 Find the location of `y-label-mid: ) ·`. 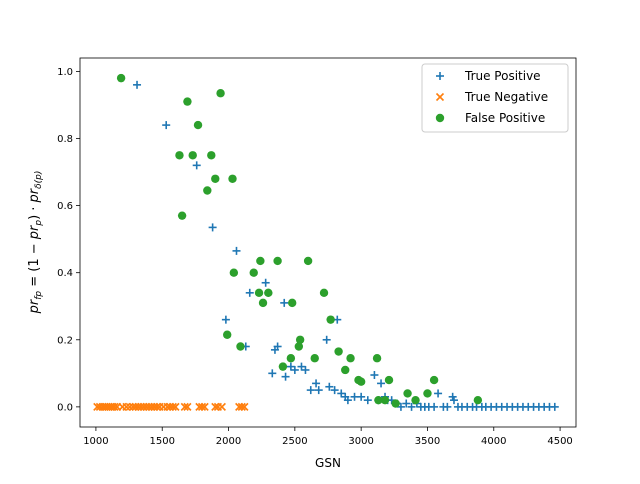

y-label-mid: ) · is located at coordinates (34, 210).